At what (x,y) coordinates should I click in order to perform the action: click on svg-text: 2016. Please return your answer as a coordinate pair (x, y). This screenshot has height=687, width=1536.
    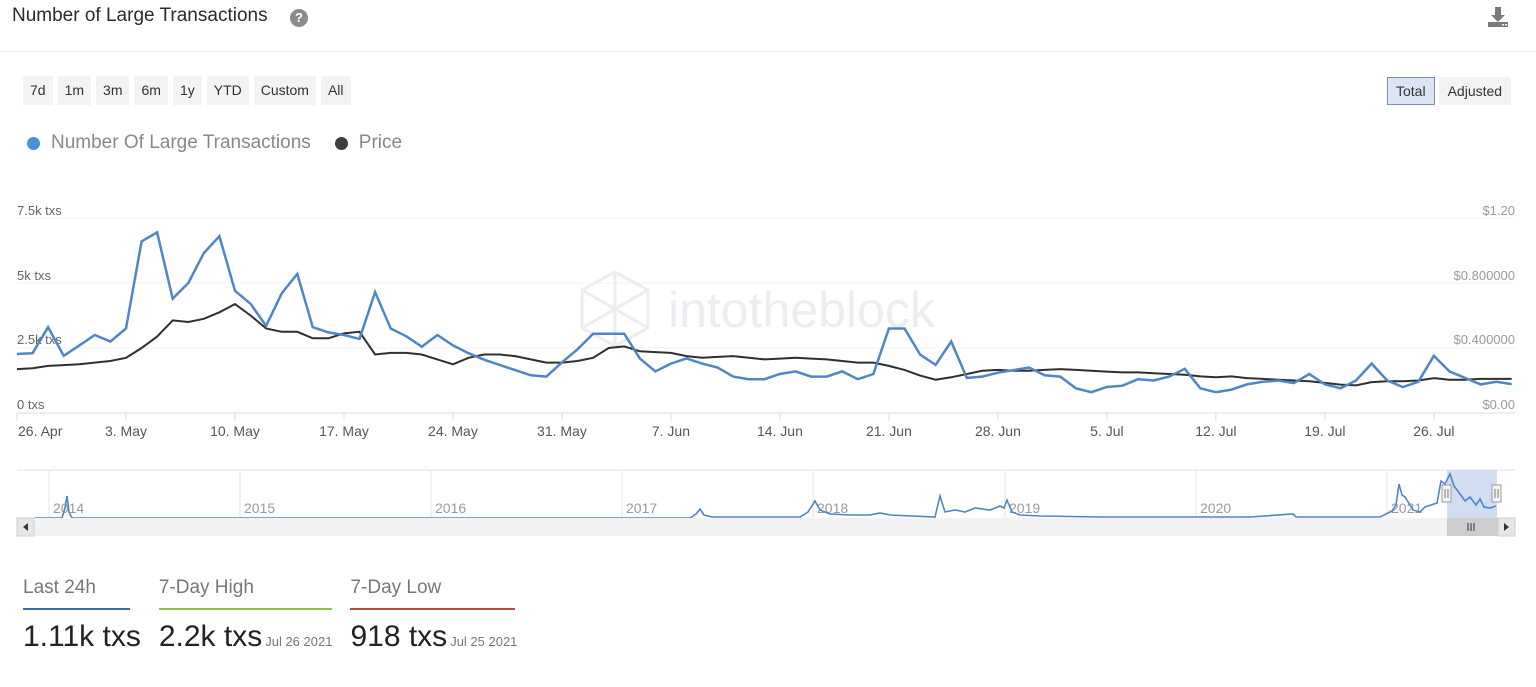
    Looking at the image, I should click on (450, 508).